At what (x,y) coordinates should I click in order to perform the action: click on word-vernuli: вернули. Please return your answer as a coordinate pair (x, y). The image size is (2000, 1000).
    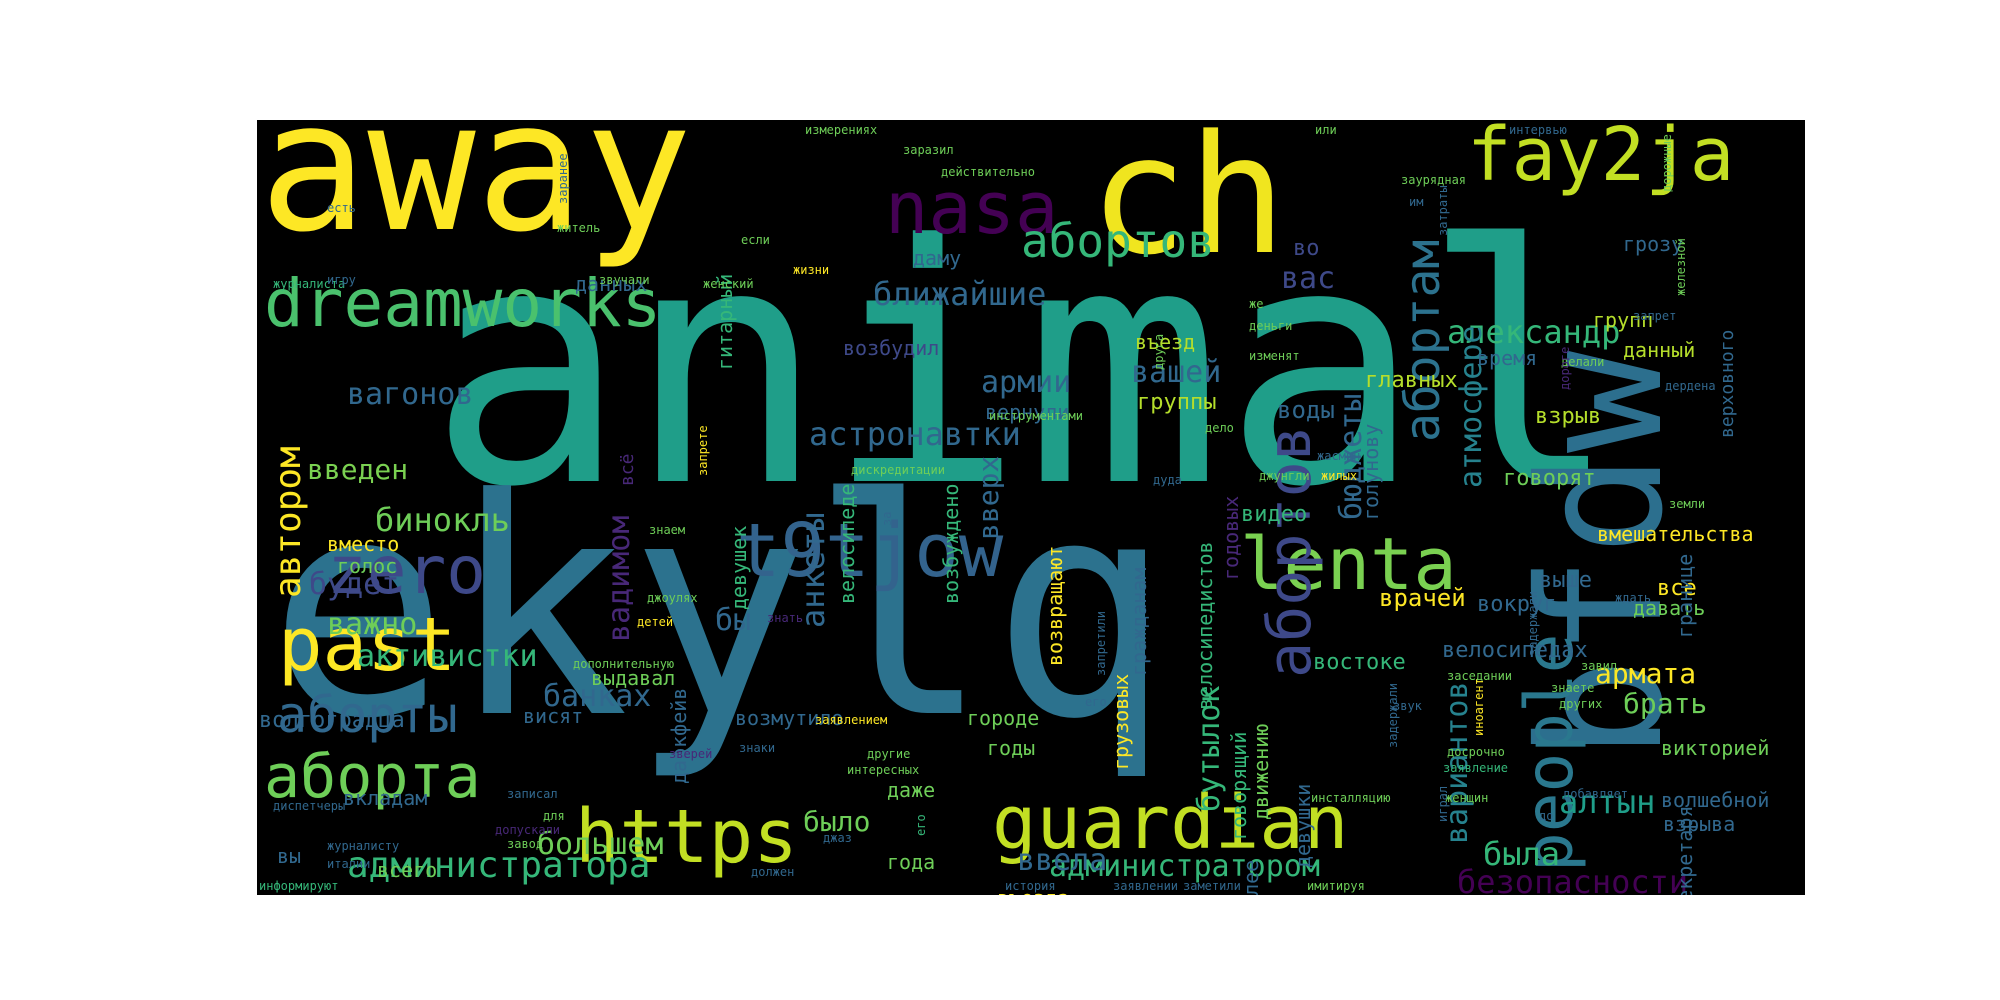
    Looking at the image, I should click on (1027, 412).